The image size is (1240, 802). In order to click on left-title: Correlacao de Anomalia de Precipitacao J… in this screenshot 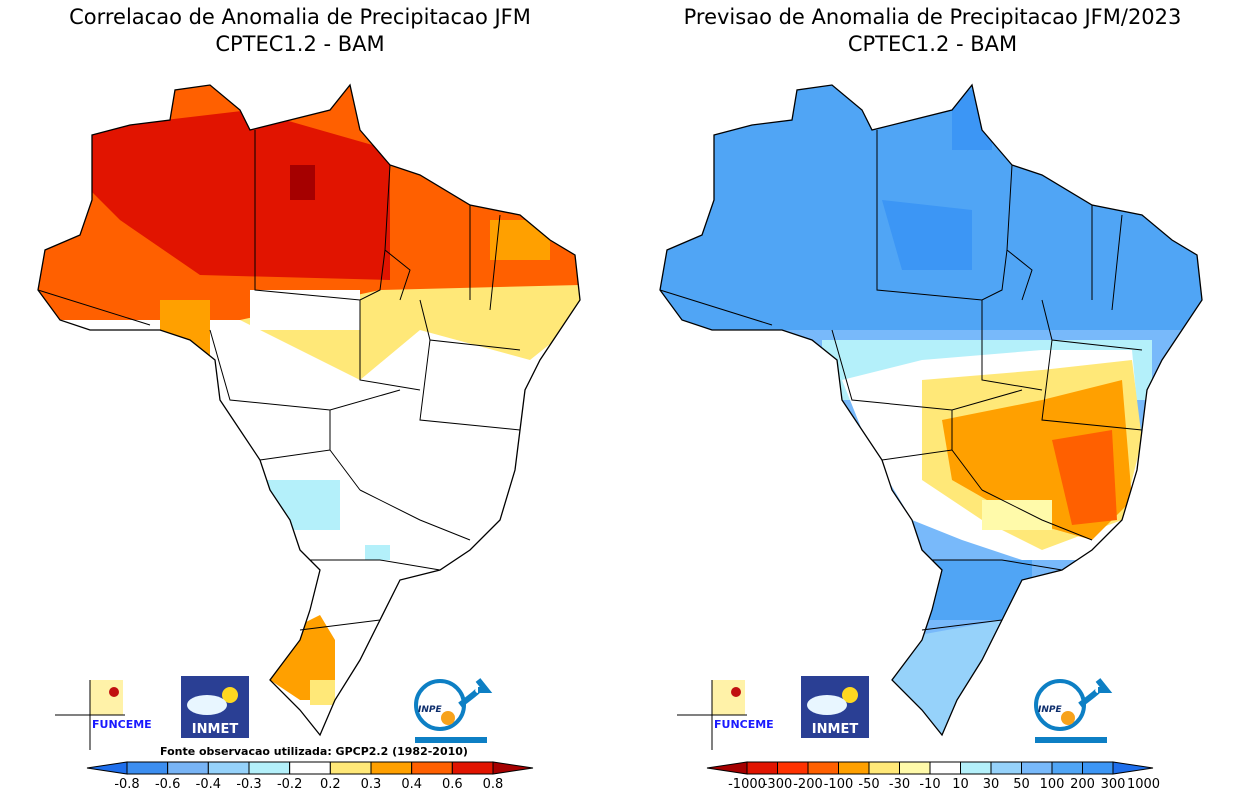, I will do `click(300, 31)`.